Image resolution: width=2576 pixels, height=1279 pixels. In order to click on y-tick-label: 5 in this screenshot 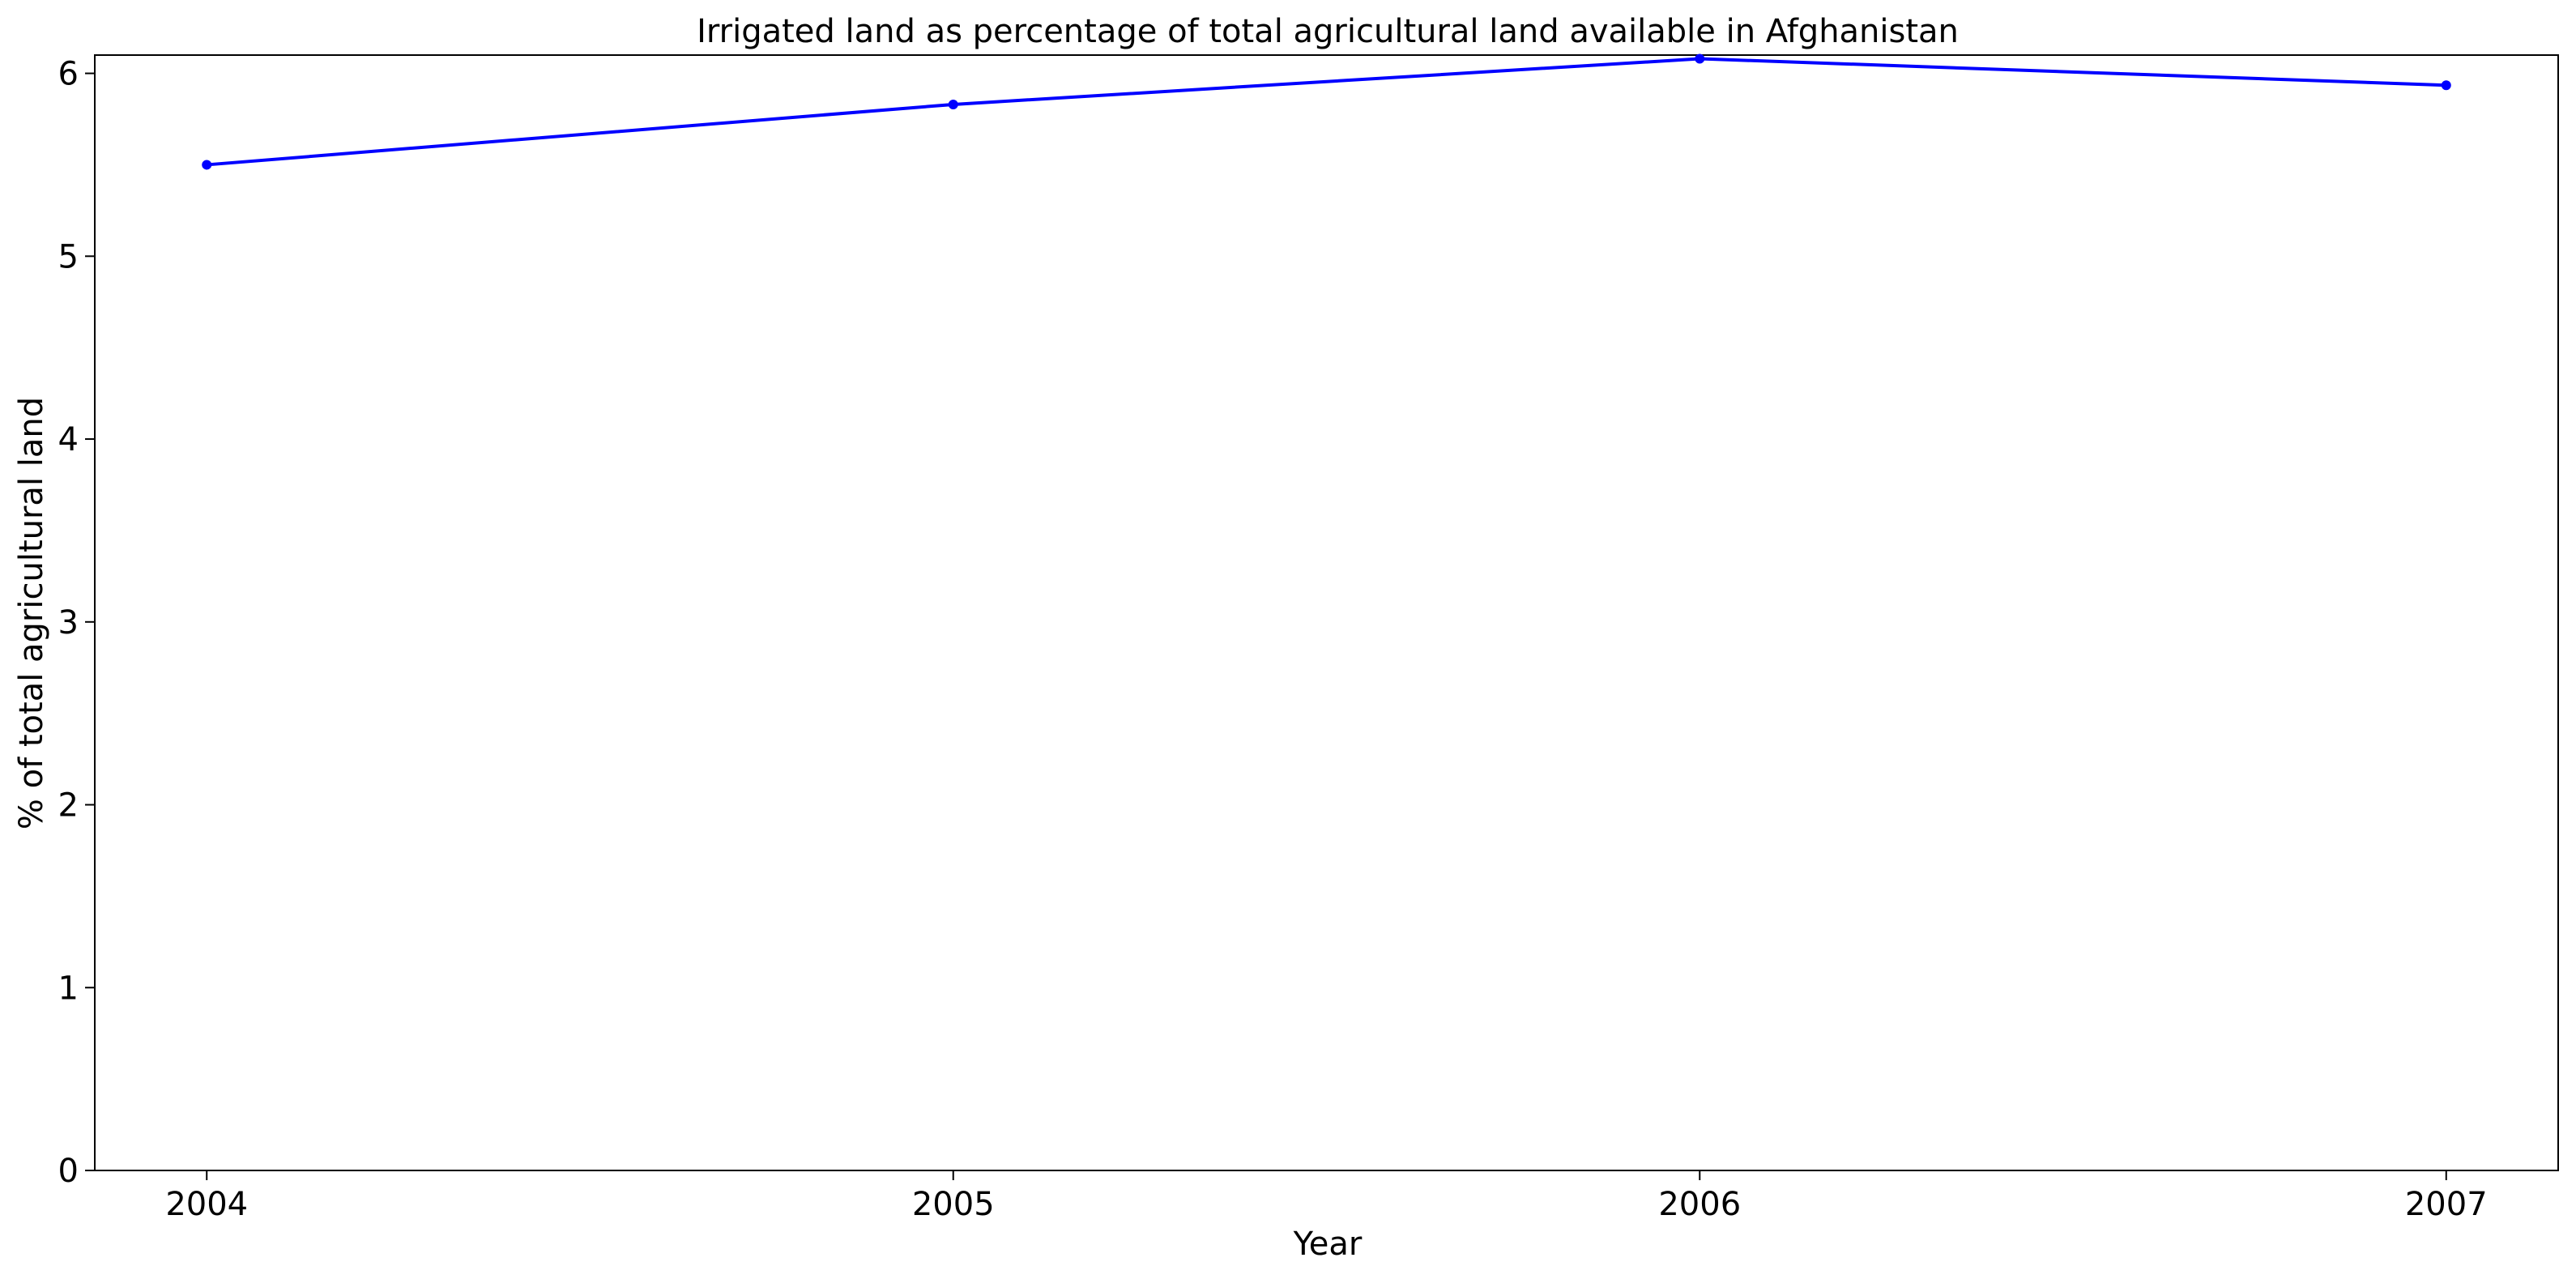, I will do `click(69, 256)`.